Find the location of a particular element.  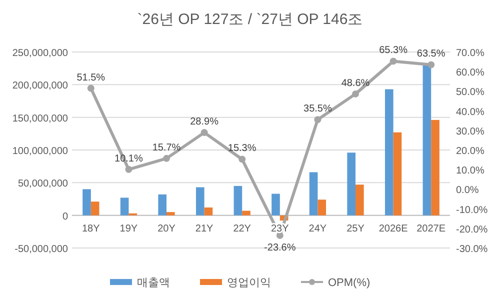

y2-tick-label: -30.0% is located at coordinates (472, 249).